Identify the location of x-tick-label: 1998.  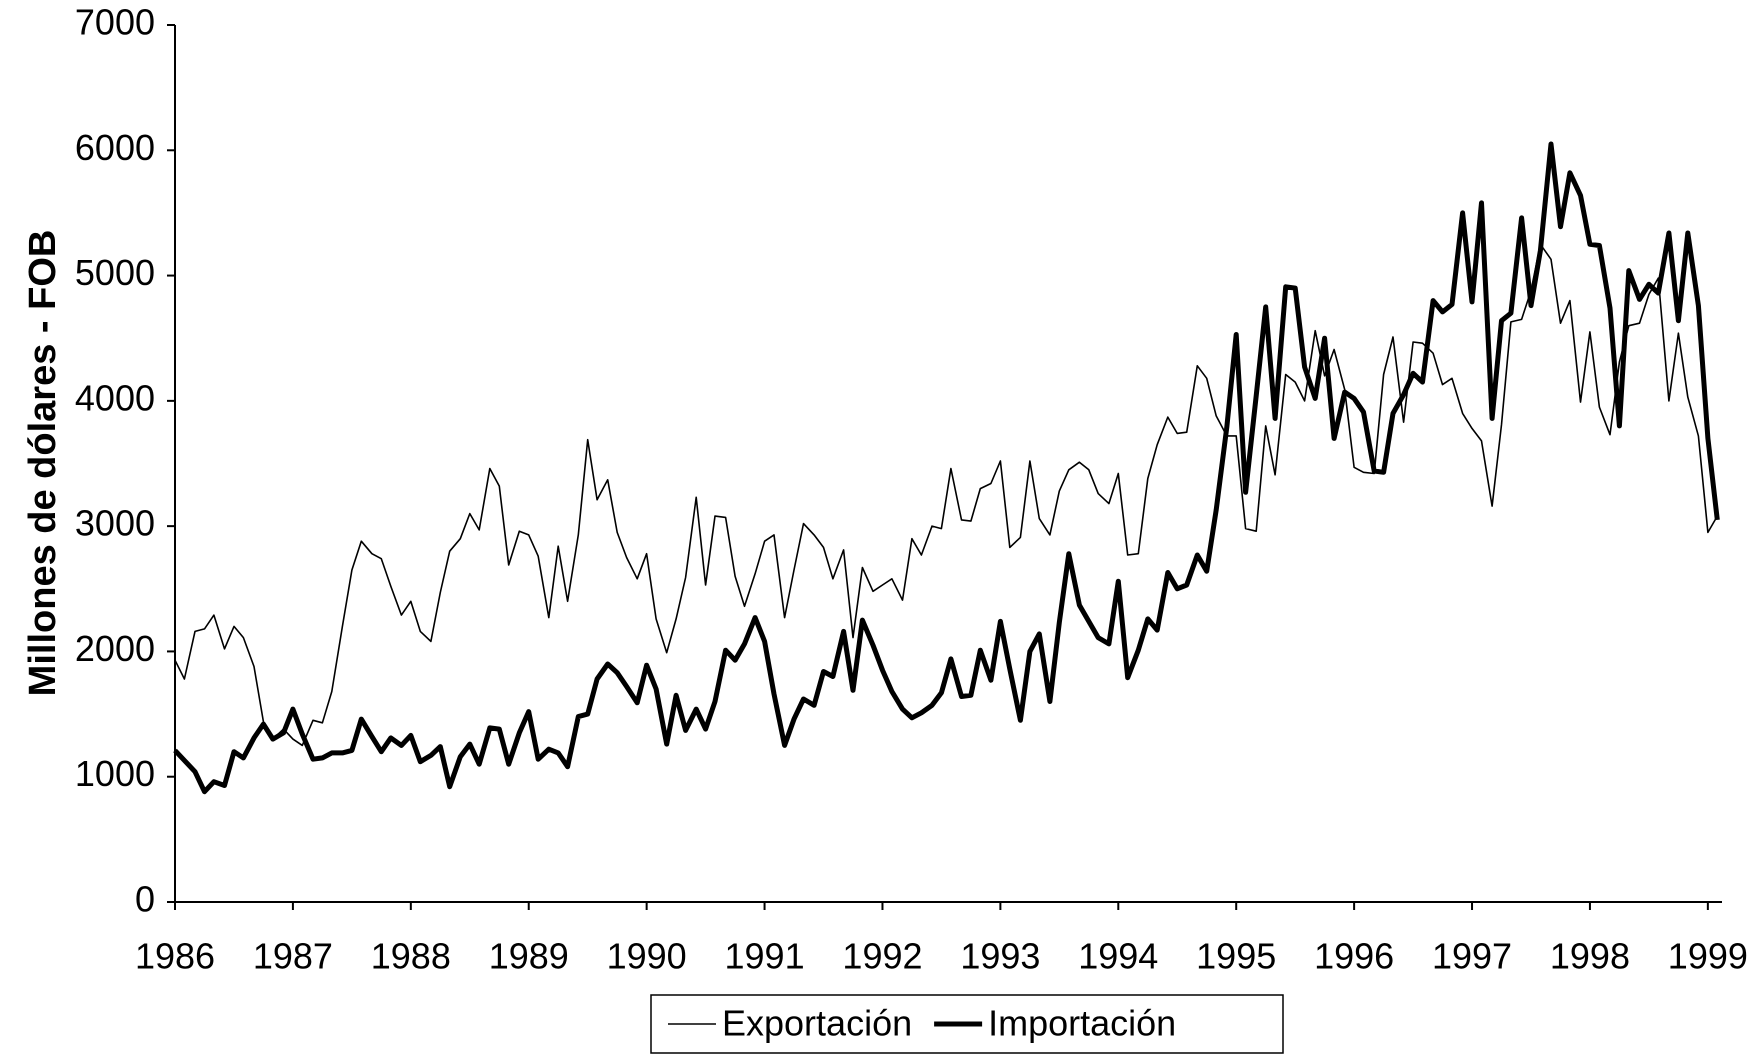
(1590, 956).